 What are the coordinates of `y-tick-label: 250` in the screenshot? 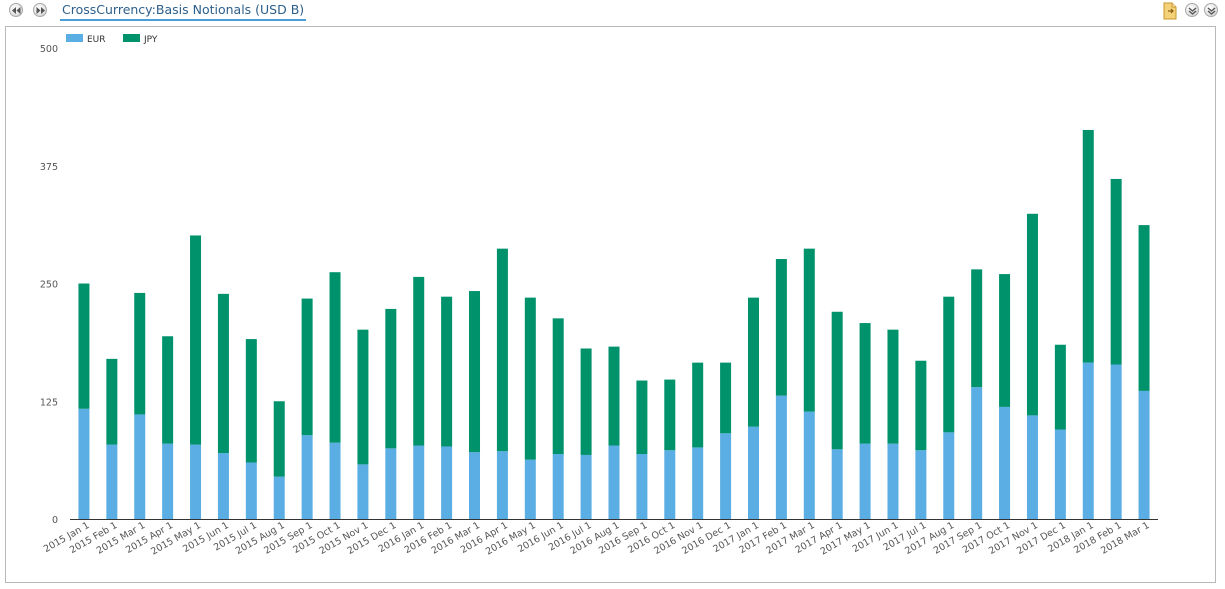 It's located at (49, 285).